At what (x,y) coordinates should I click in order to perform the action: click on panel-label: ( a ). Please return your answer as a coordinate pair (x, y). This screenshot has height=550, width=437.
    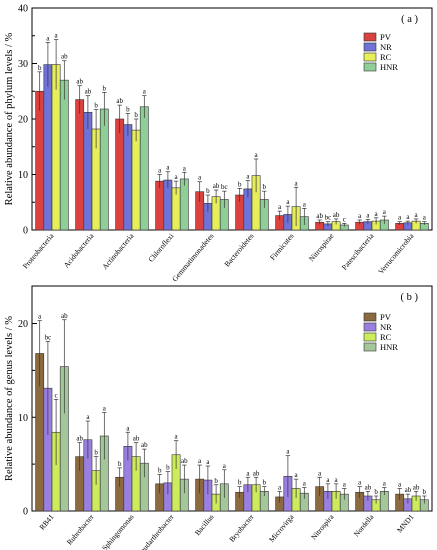
    Looking at the image, I should click on (409, 19).